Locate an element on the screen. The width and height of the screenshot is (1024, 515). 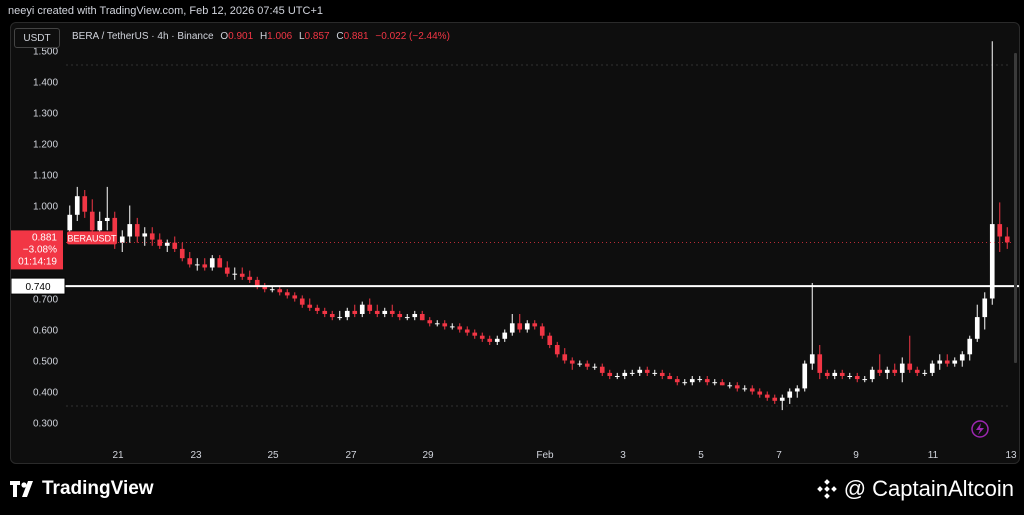
y-axis-tick-label: 0.600 is located at coordinates (45, 331).